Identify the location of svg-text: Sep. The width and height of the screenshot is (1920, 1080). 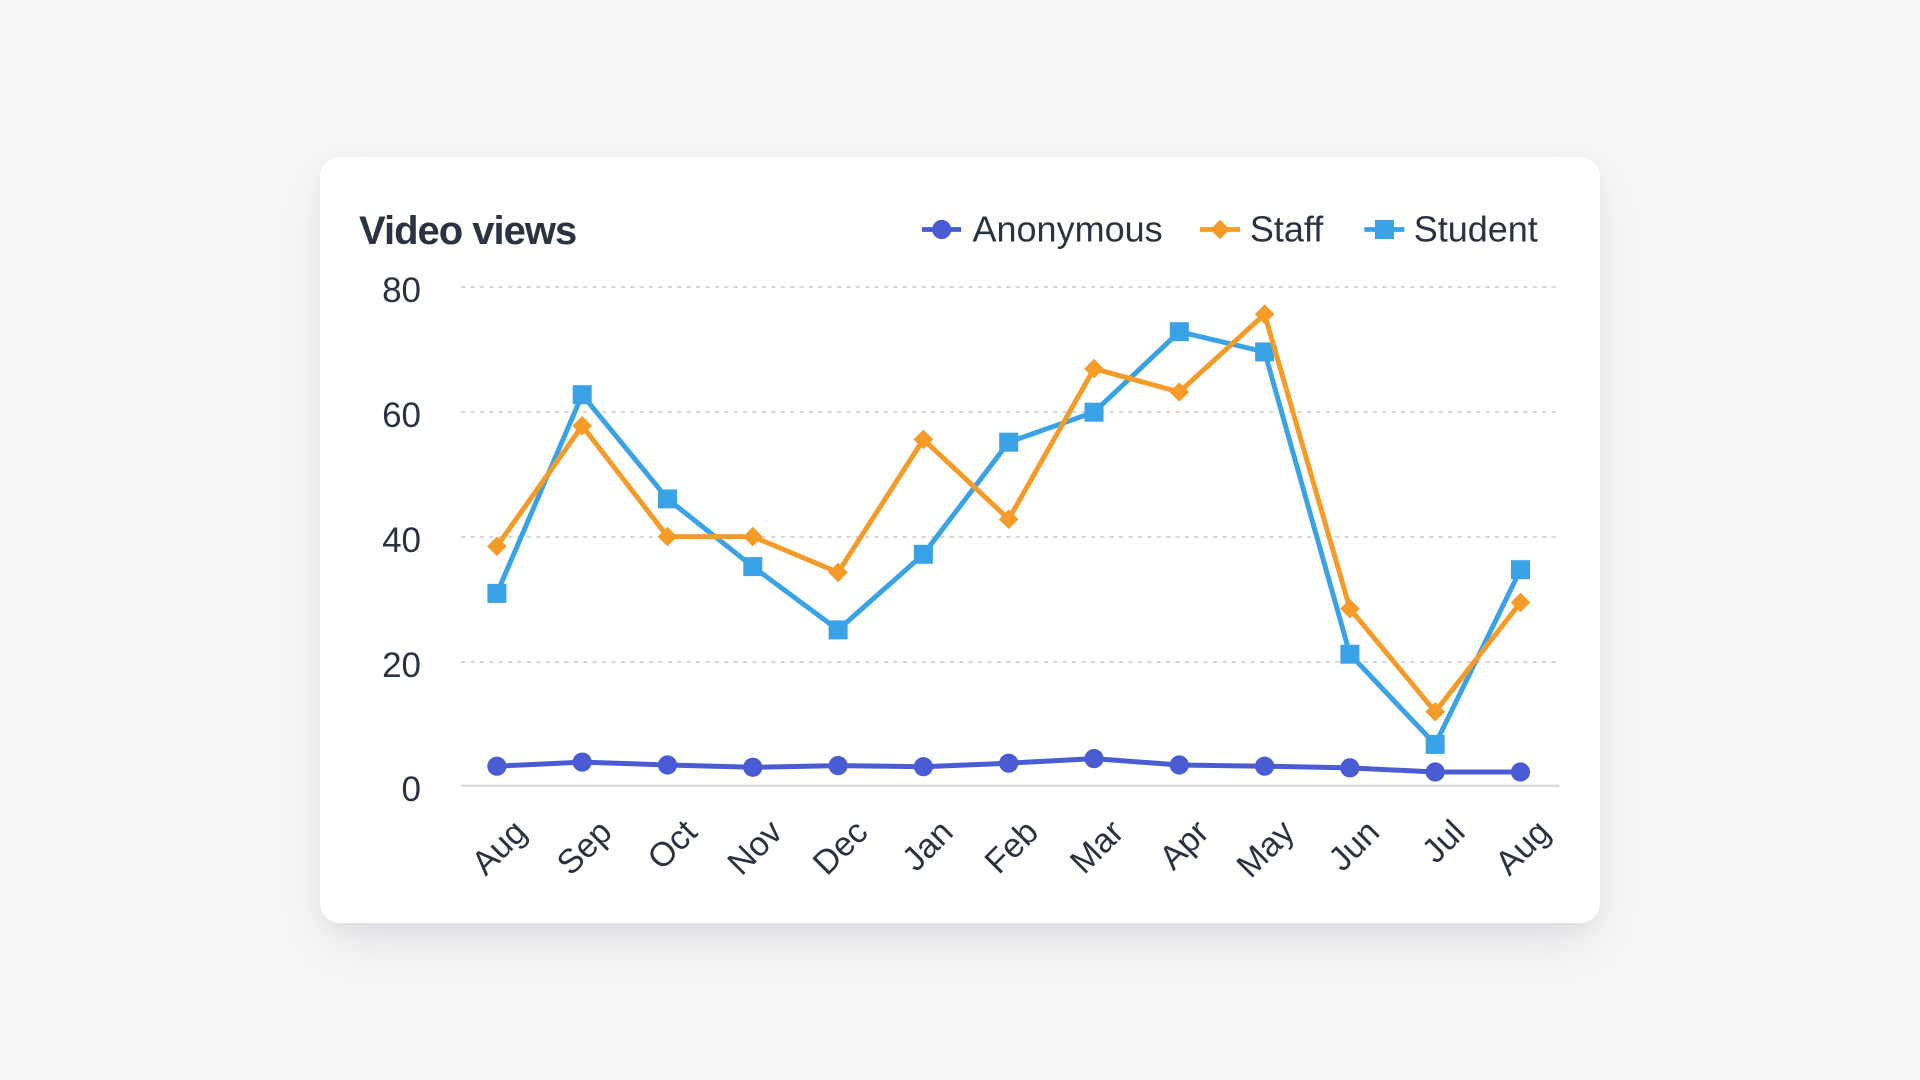
(585, 848).